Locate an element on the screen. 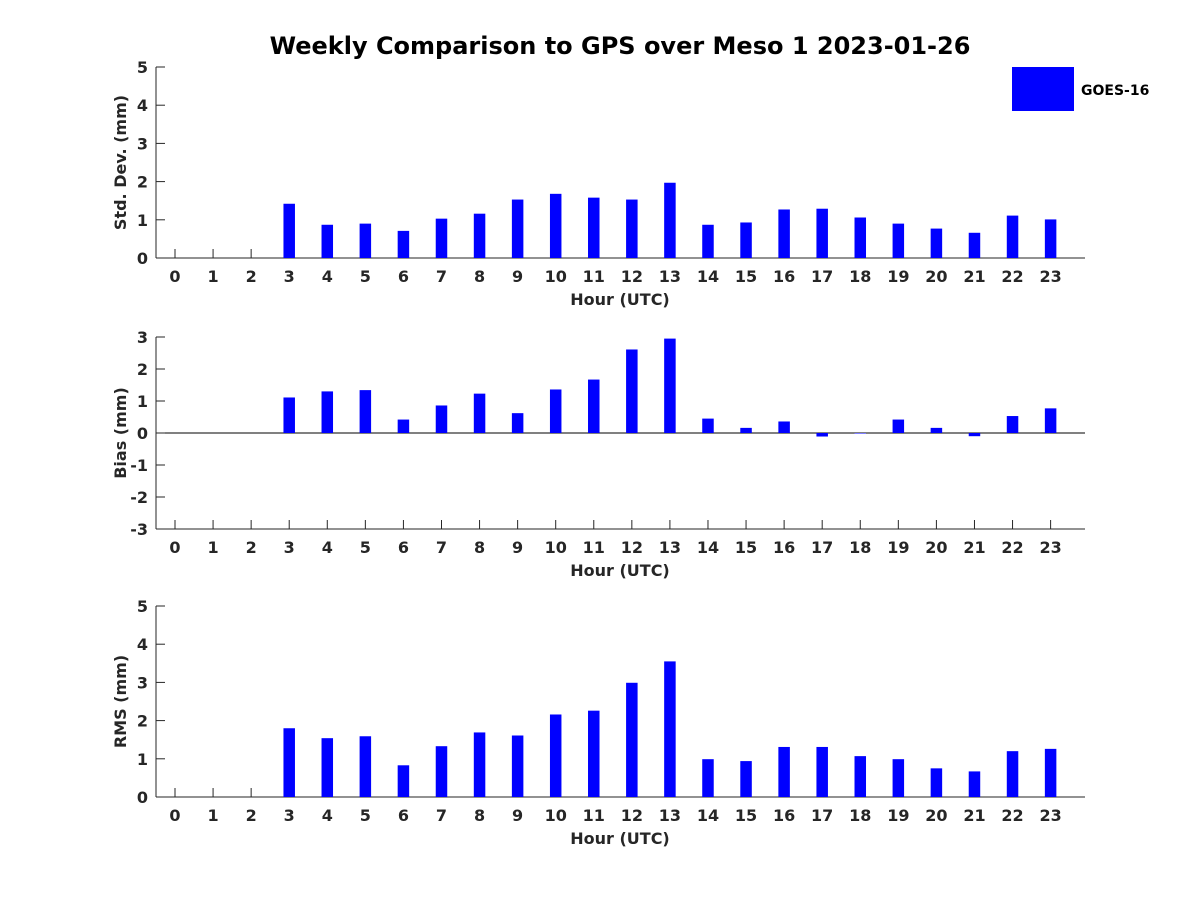  y-tick-label: 1 is located at coordinates (142, 220).